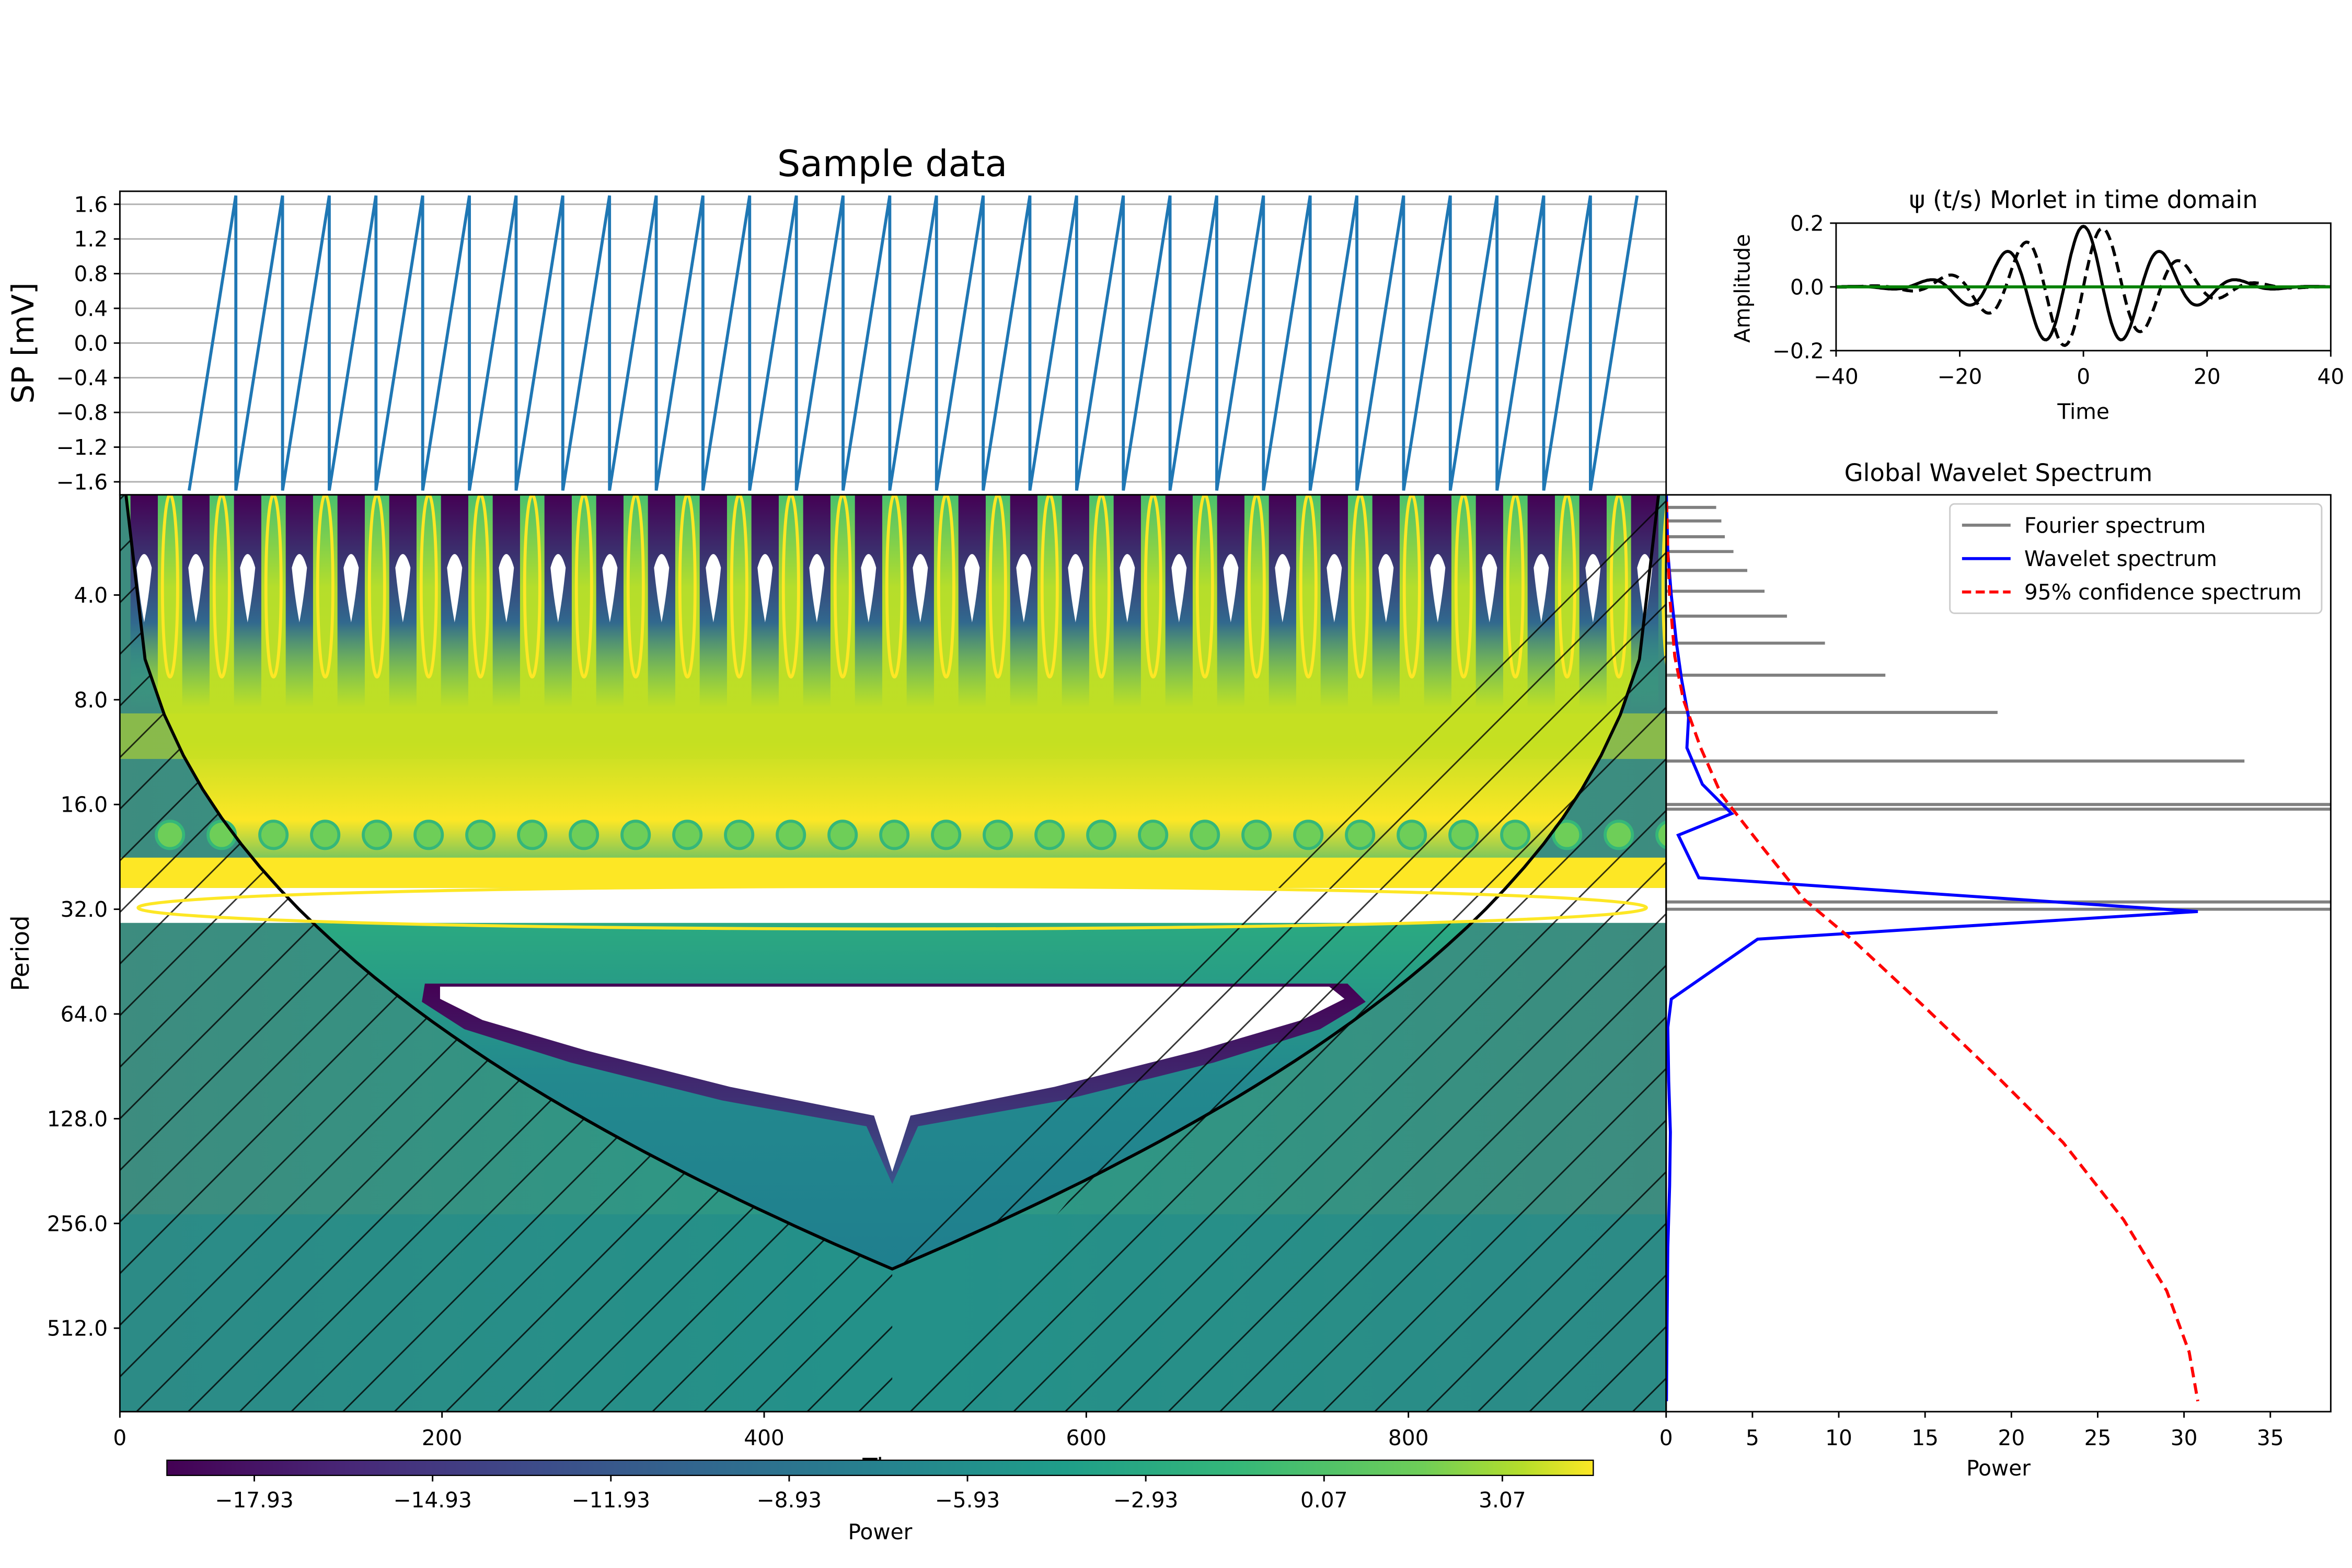  Describe the element at coordinates (91, 343) in the screenshot. I see `sample-y-tick-label: 0.0` at that location.